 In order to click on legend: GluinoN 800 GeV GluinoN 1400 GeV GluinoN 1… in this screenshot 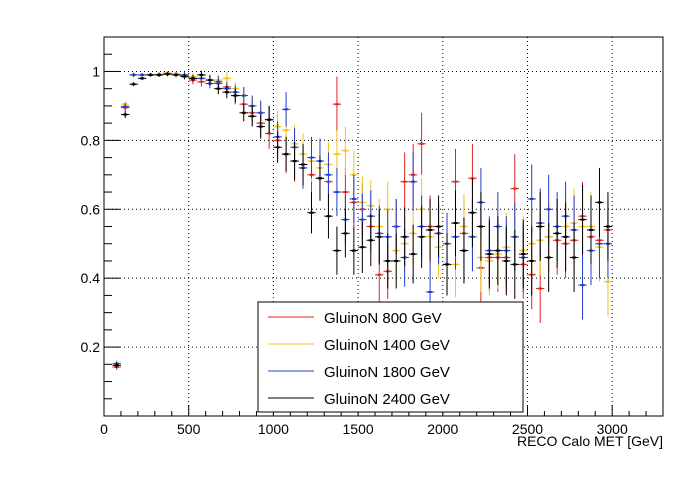, I will do `click(390, 357)`.